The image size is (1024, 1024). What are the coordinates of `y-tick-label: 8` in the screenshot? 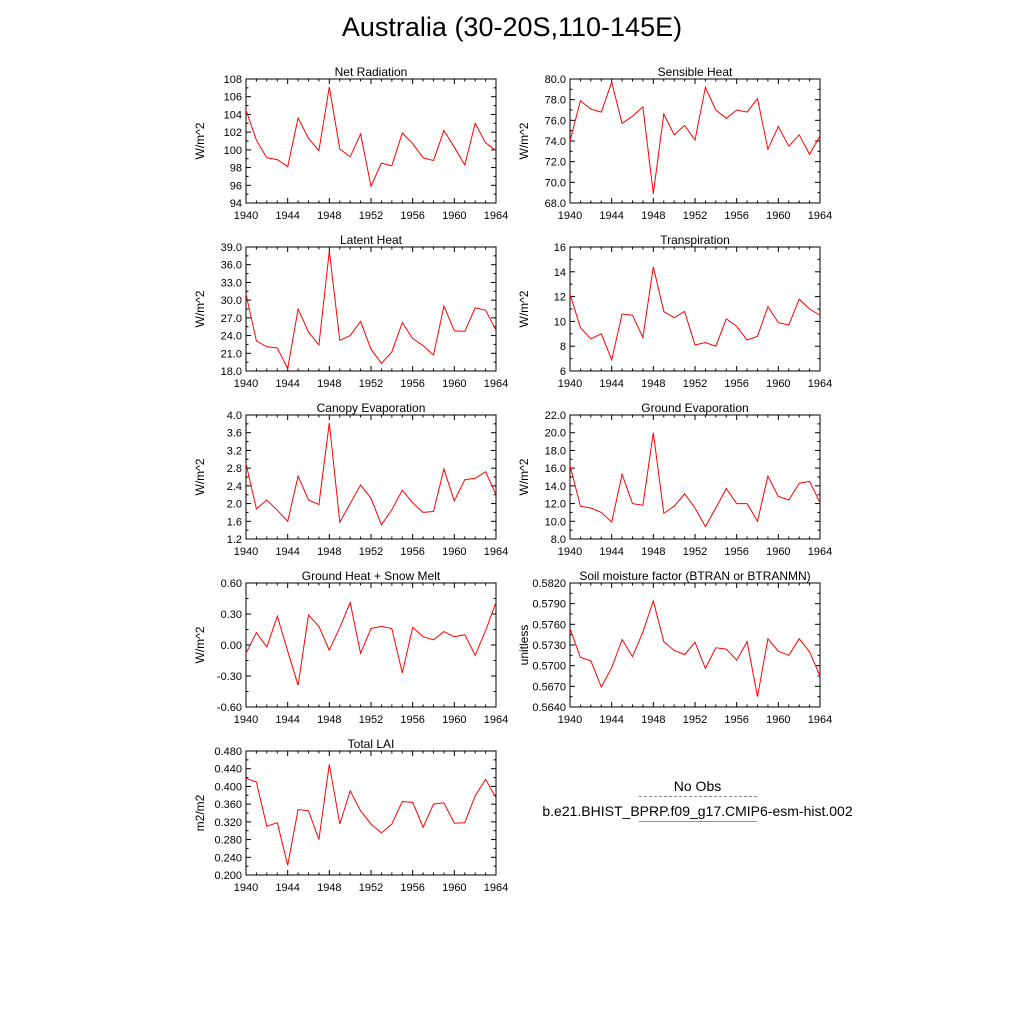 It's located at (563, 347).